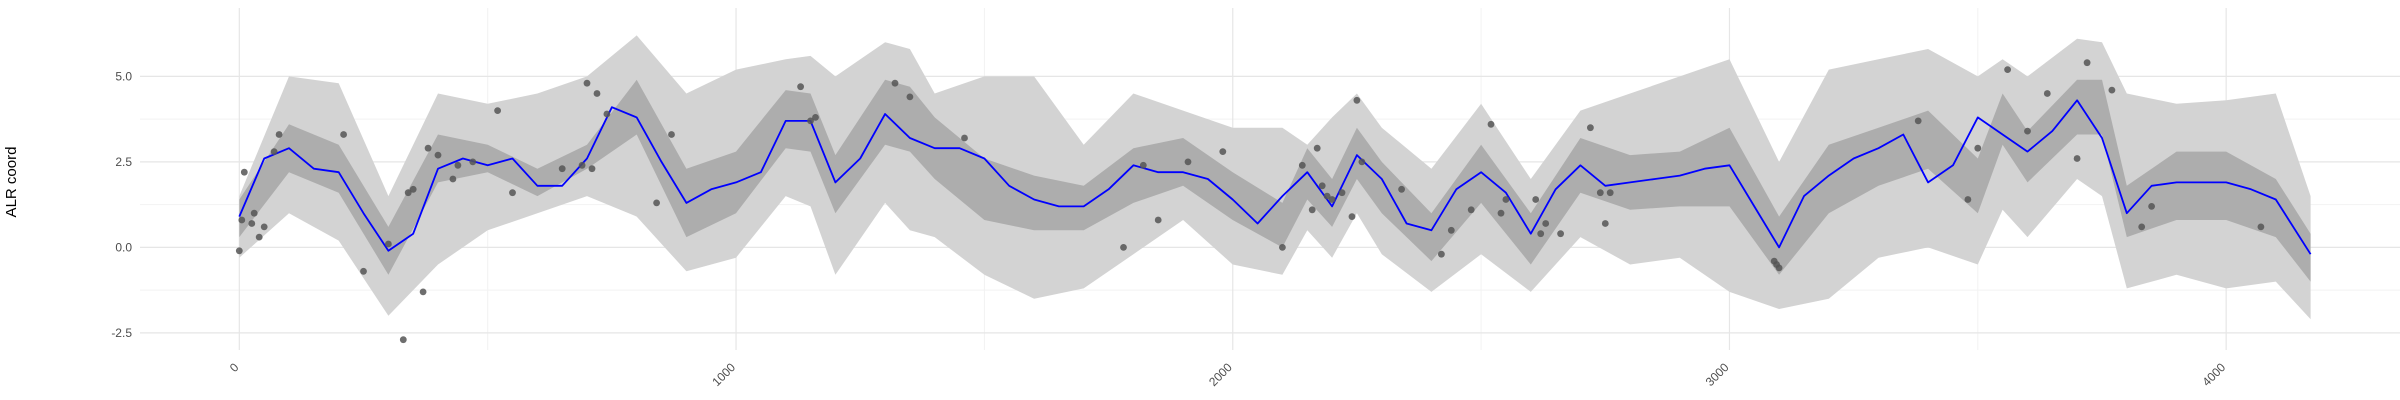 The height and width of the screenshot is (400, 2400). Describe the element at coordinates (123, 162) in the screenshot. I see `y-tick-label: 2.5` at that location.